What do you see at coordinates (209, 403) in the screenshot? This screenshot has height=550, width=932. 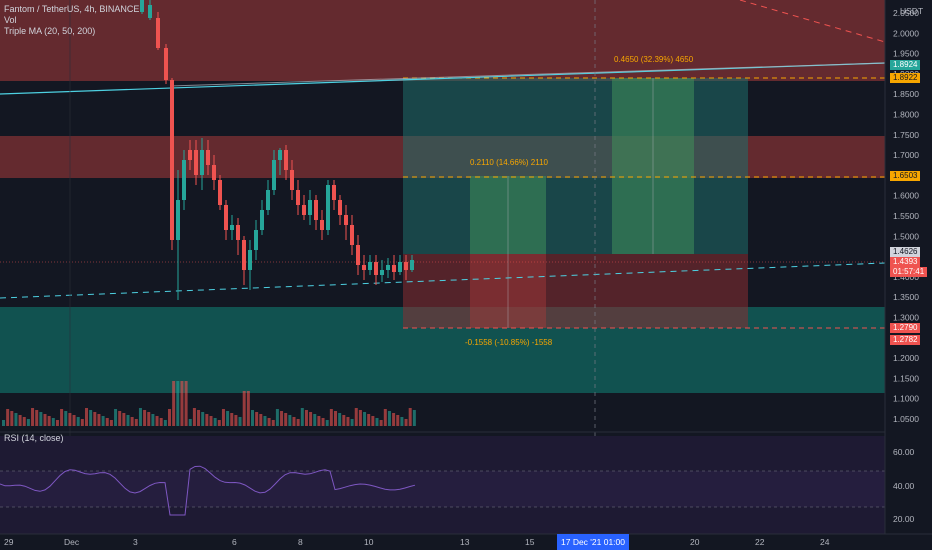 I see `volume-series` at bounding box center [209, 403].